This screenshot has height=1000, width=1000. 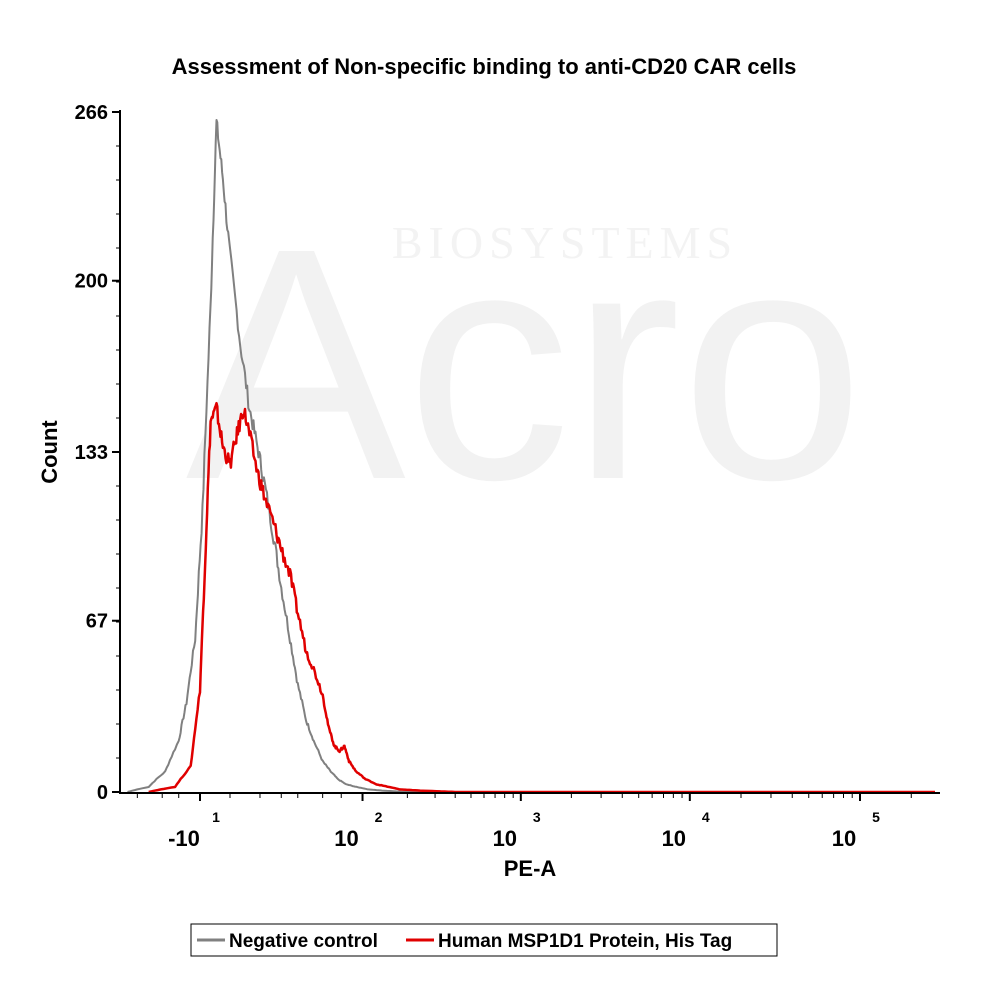 What do you see at coordinates (530, 868) in the screenshot?
I see `x-axis-label: PE-A` at bounding box center [530, 868].